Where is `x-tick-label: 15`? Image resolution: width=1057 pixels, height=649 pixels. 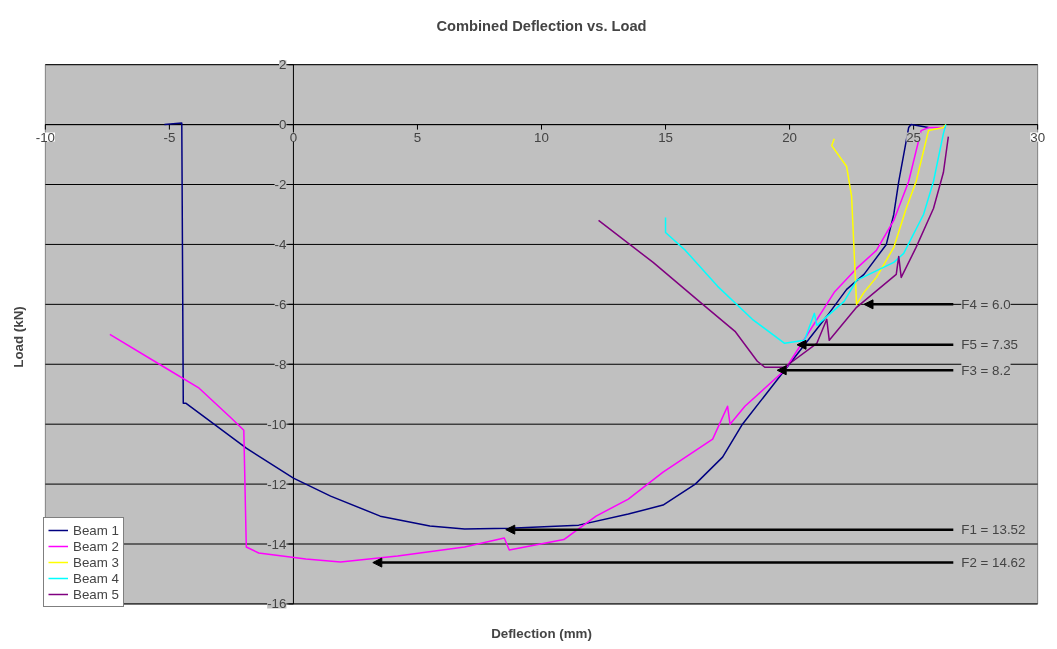 x-tick-label: 15 is located at coordinates (665, 137).